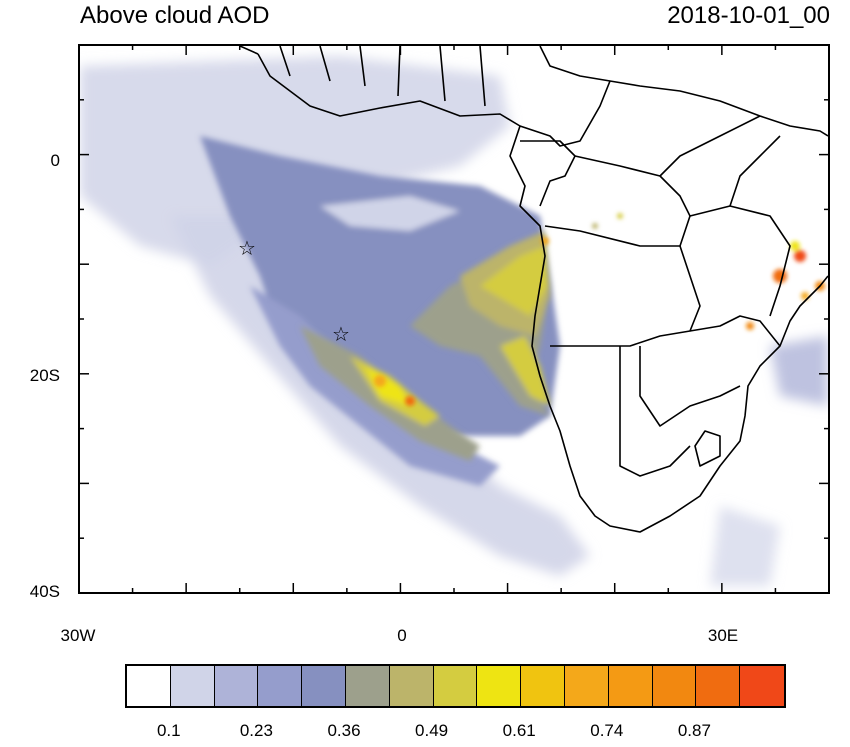 The width and height of the screenshot is (850, 747). I want to click on xlabel-0: 0, so click(402, 635).